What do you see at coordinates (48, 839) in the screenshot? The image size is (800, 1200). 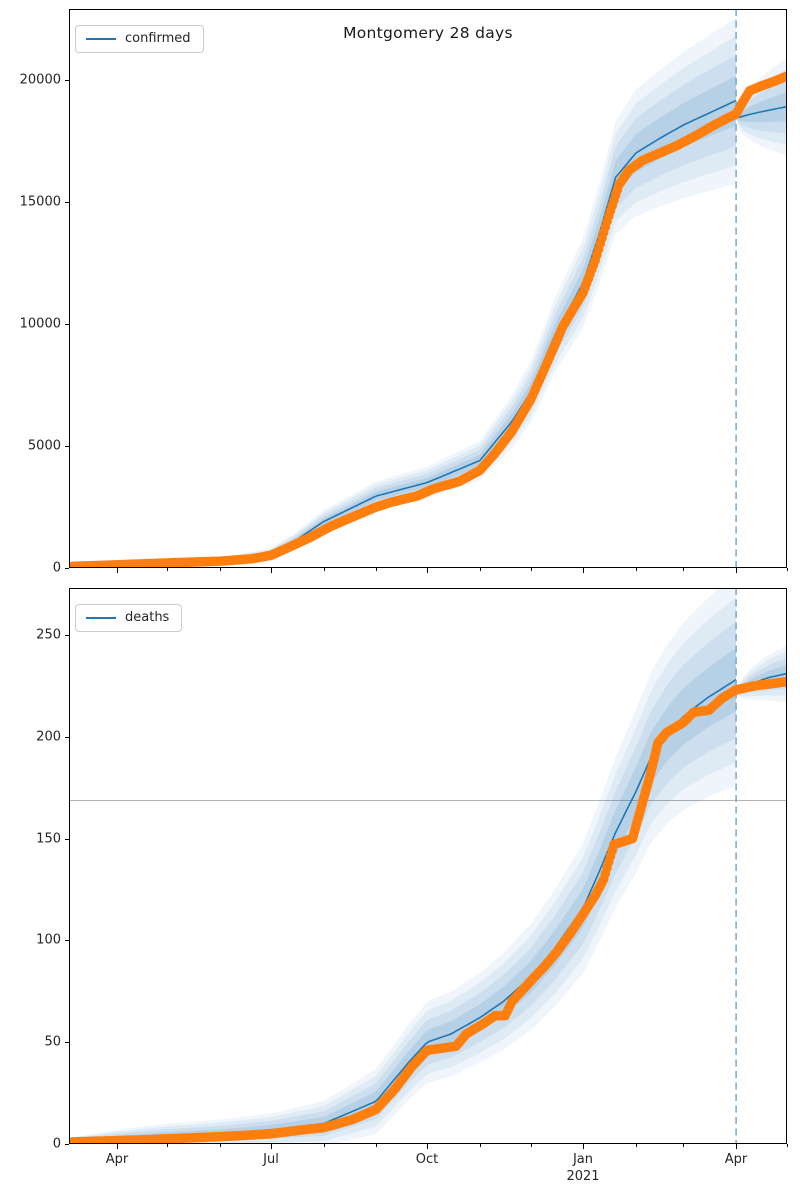 I see `y-tick-label: 150` at bounding box center [48, 839].